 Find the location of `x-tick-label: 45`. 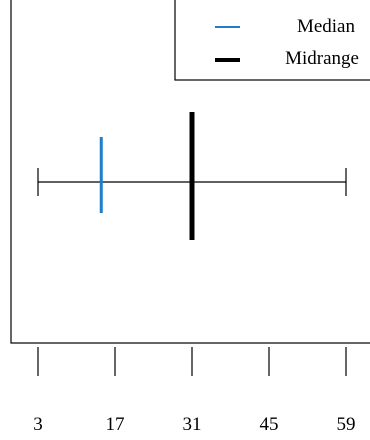

x-tick-label: 45 is located at coordinates (269, 424).